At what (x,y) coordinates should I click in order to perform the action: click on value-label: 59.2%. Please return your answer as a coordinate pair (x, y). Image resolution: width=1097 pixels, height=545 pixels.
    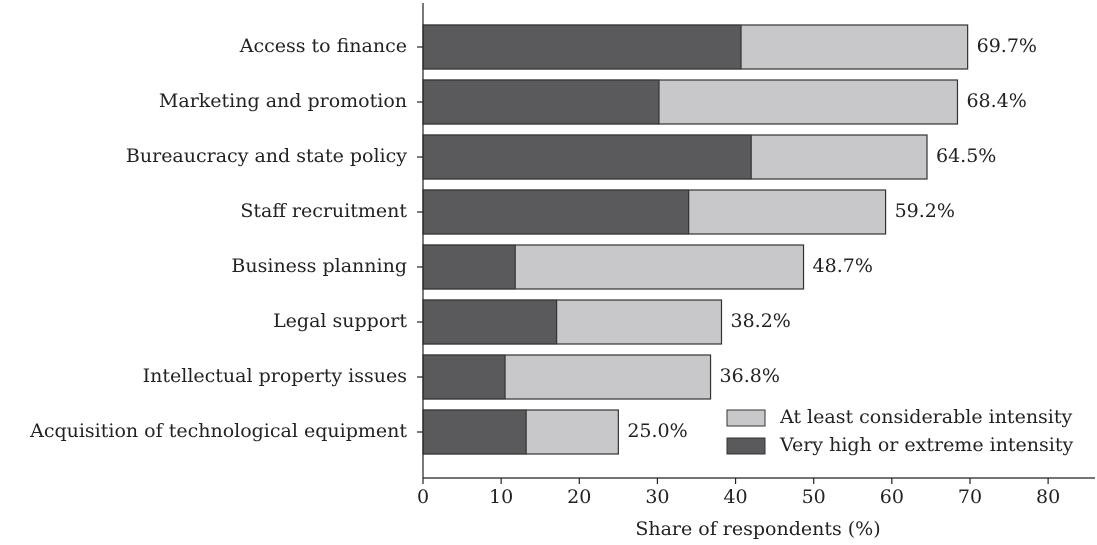
    Looking at the image, I should click on (925, 211).